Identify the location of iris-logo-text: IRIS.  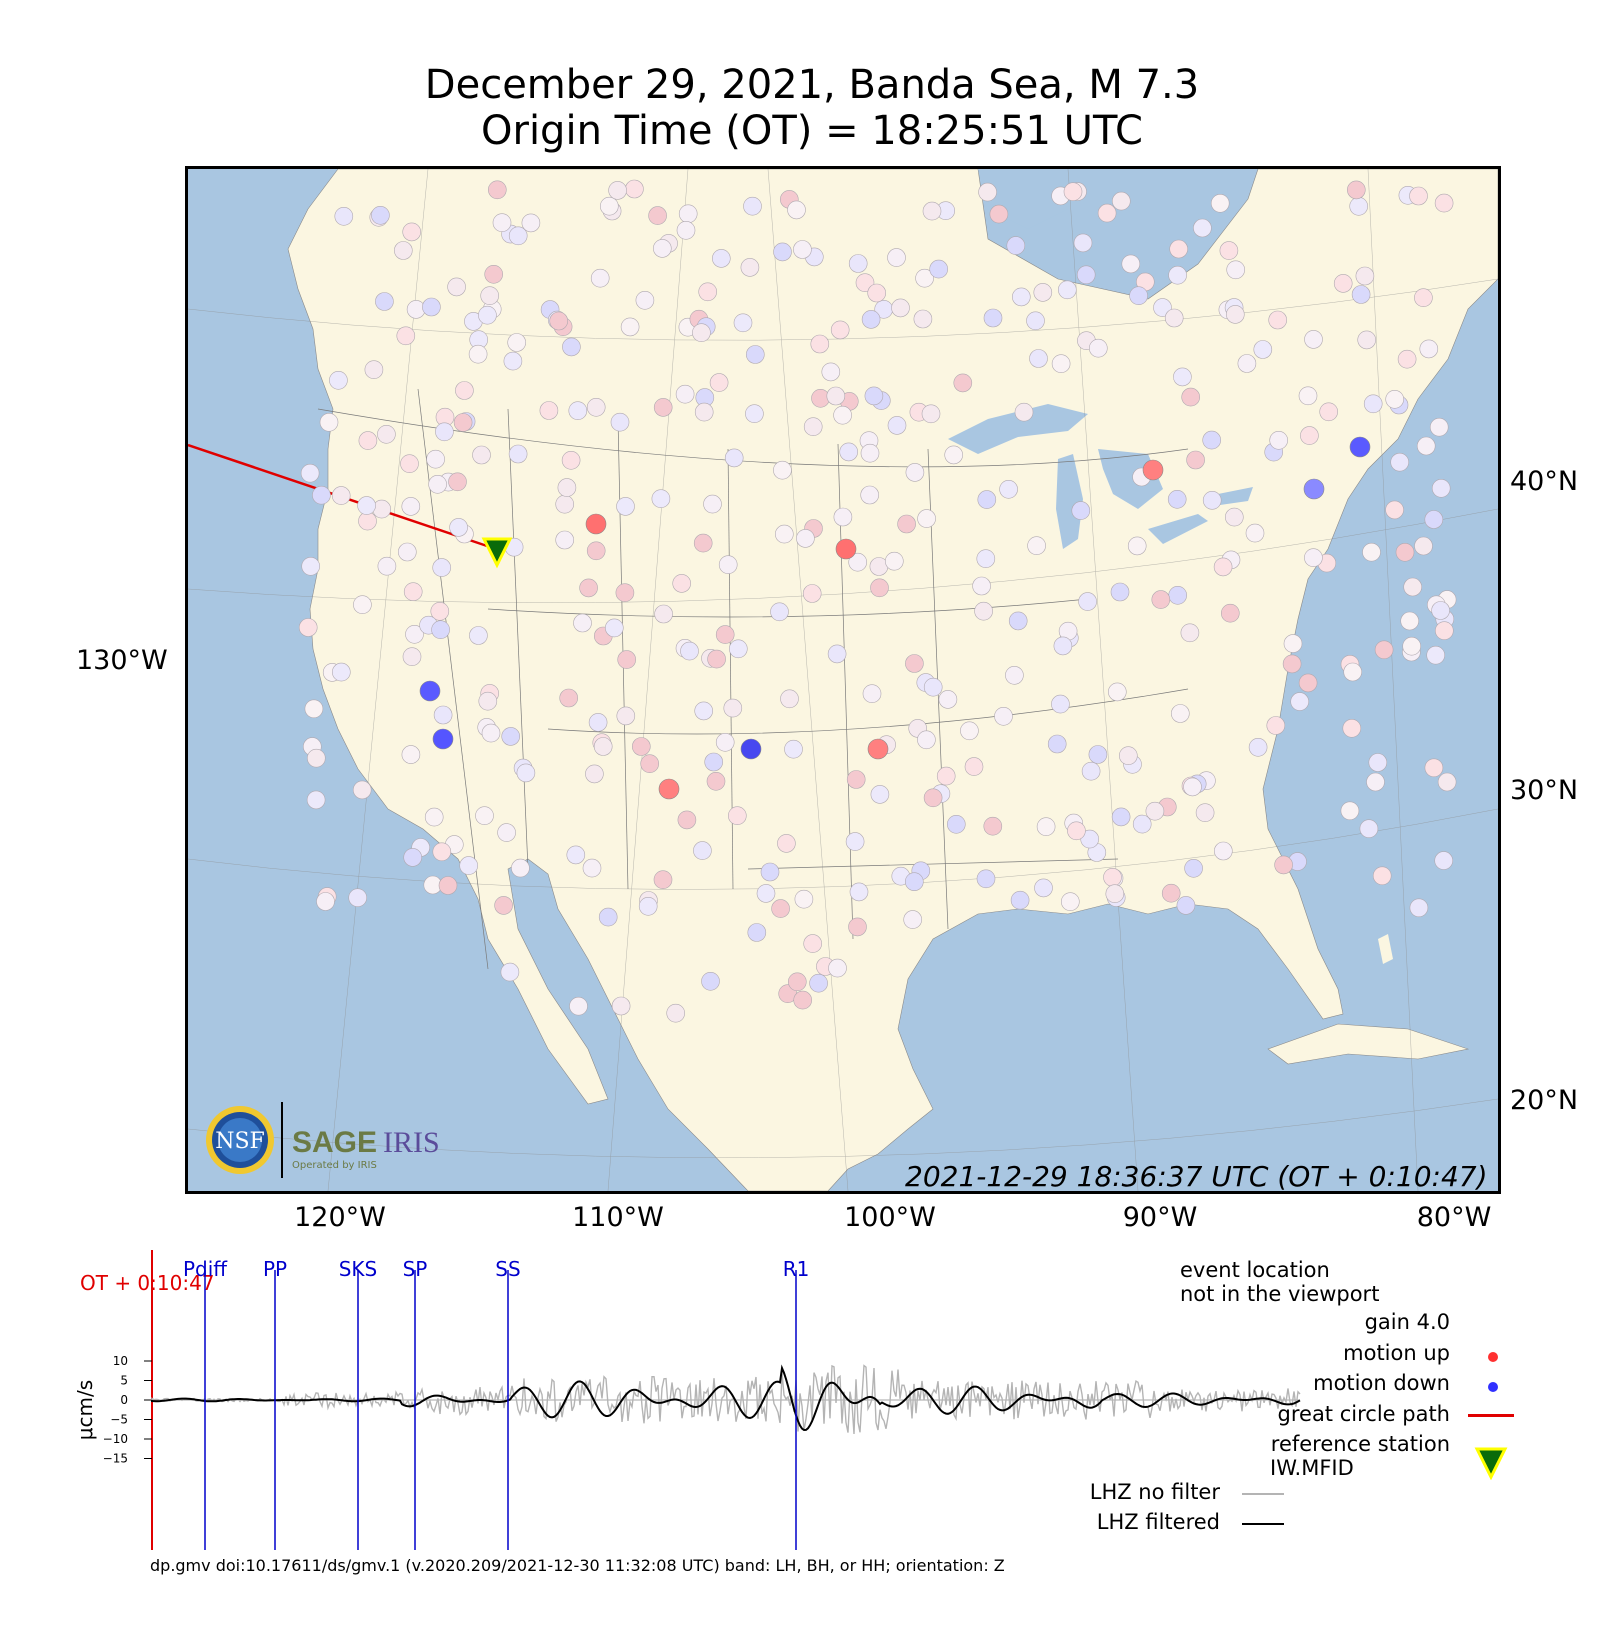
(411, 1142).